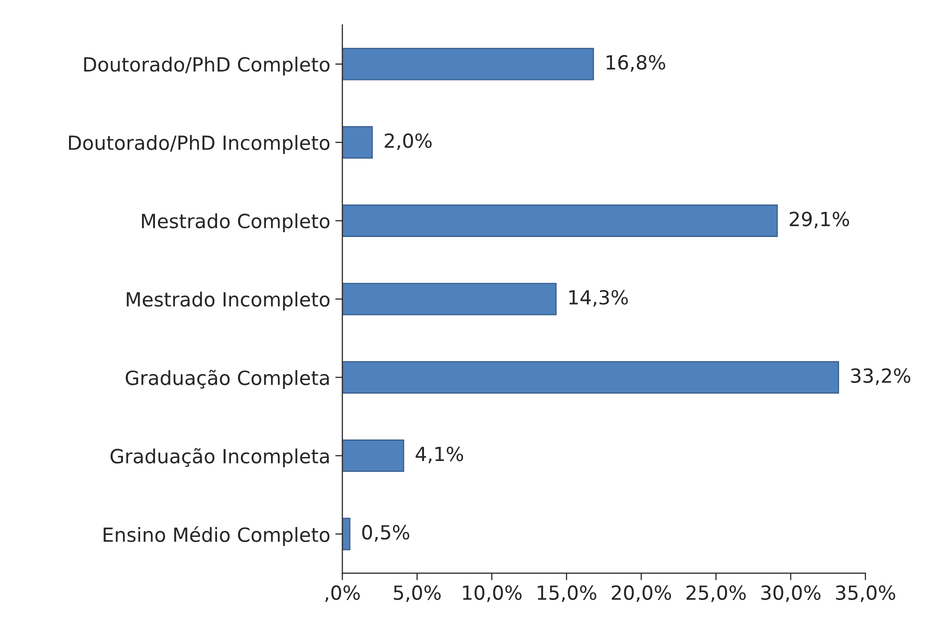  Describe the element at coordinates (199, 144) in the screenshot. I see `y-tick-label: Doutorado/PhD Incompleto` at that location.